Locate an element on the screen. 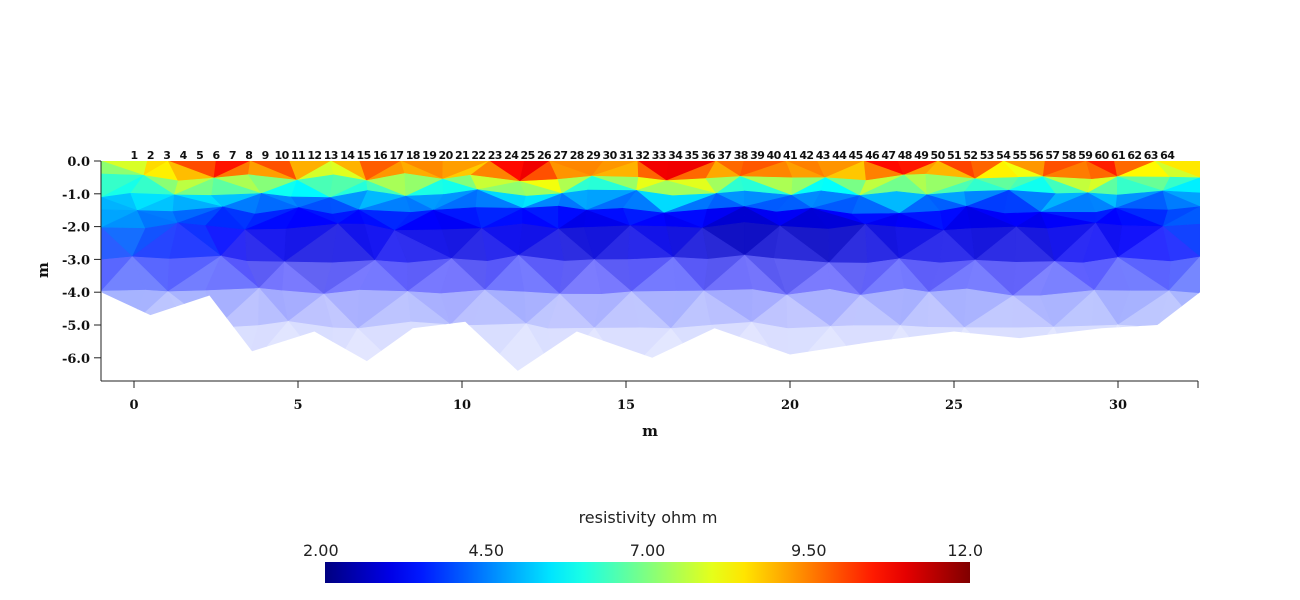  electrode-label: 29 is located at coordinates (593, 155).